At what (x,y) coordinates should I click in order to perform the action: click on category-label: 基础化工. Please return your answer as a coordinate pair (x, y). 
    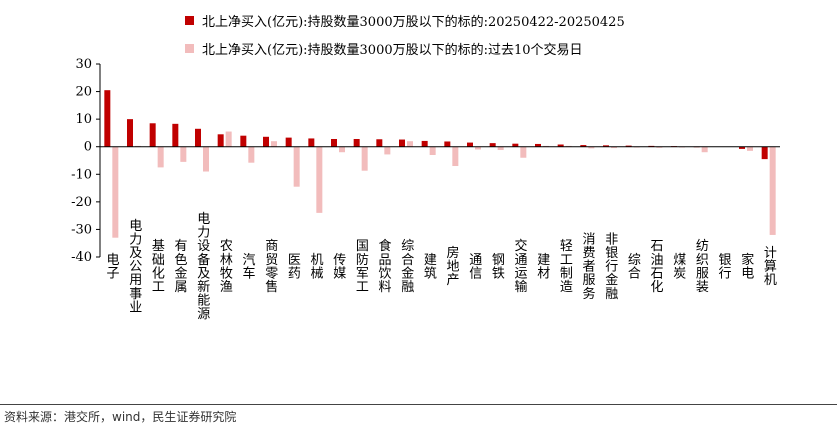
    Looking at the image, I should click on (157, 266).